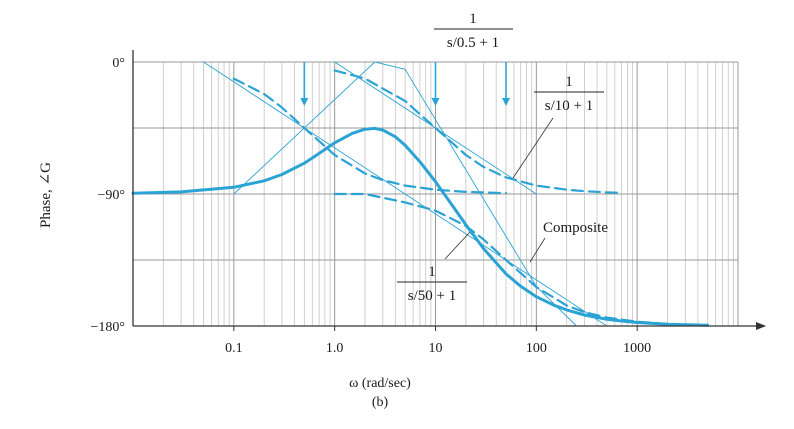 The width and height of the screenshot is (794, 429). I want to click on x-axis-label: ω (rad/sec), so click(380, 383).